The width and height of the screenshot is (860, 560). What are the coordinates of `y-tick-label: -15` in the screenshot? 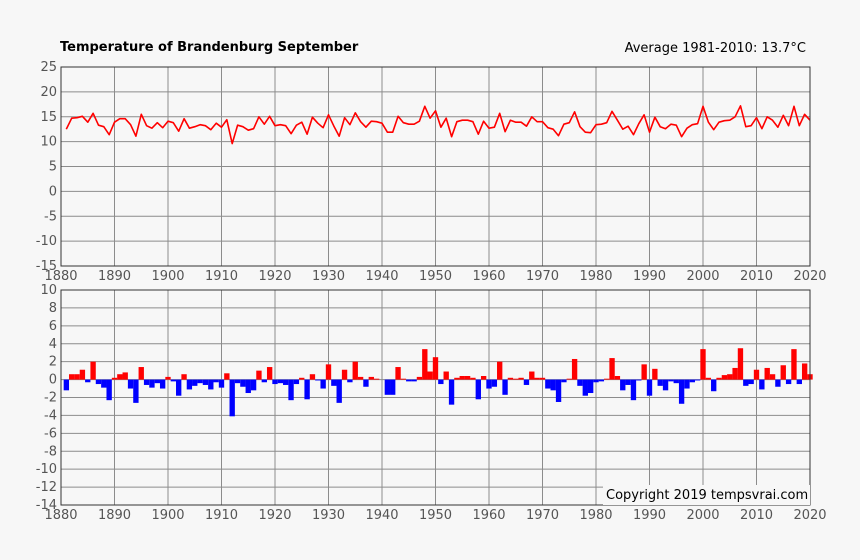 It's located at (46, 266).